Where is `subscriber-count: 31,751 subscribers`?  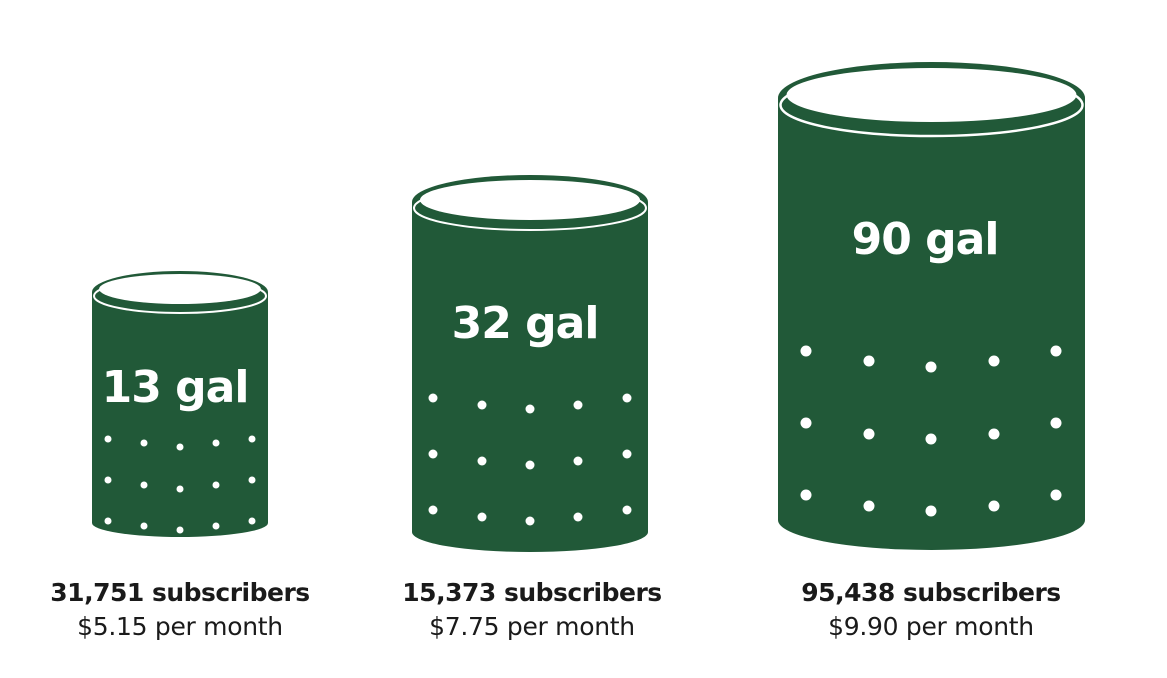 subscriber-count: 31,751 subscribers is located at coordinates (180, 592).